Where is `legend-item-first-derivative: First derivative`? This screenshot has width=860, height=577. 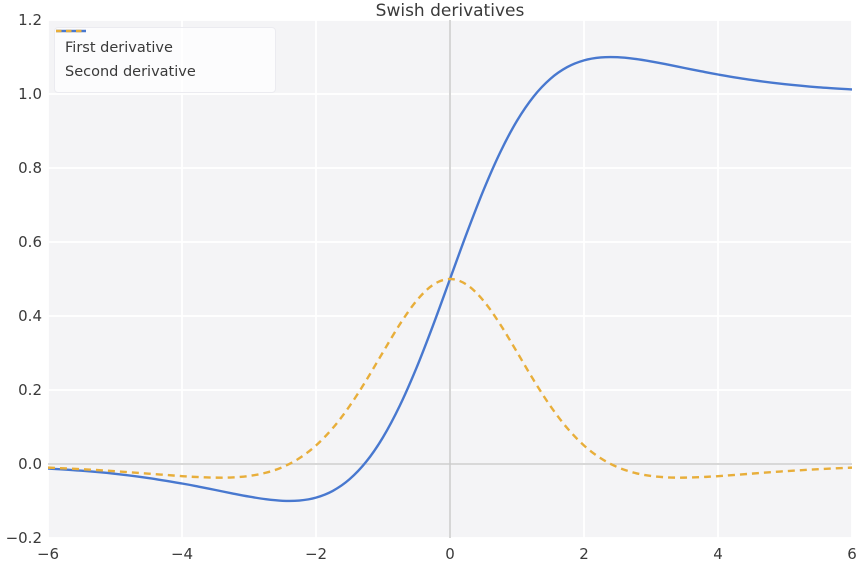 legend-item-first-derivative: First derivative is located at coordinates (165, 44).